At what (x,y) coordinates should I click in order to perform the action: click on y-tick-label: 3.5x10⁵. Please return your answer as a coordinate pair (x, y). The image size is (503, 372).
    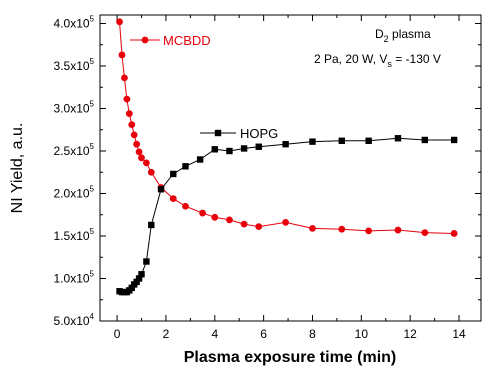
    Looking at the image, I should click on (74, 65).